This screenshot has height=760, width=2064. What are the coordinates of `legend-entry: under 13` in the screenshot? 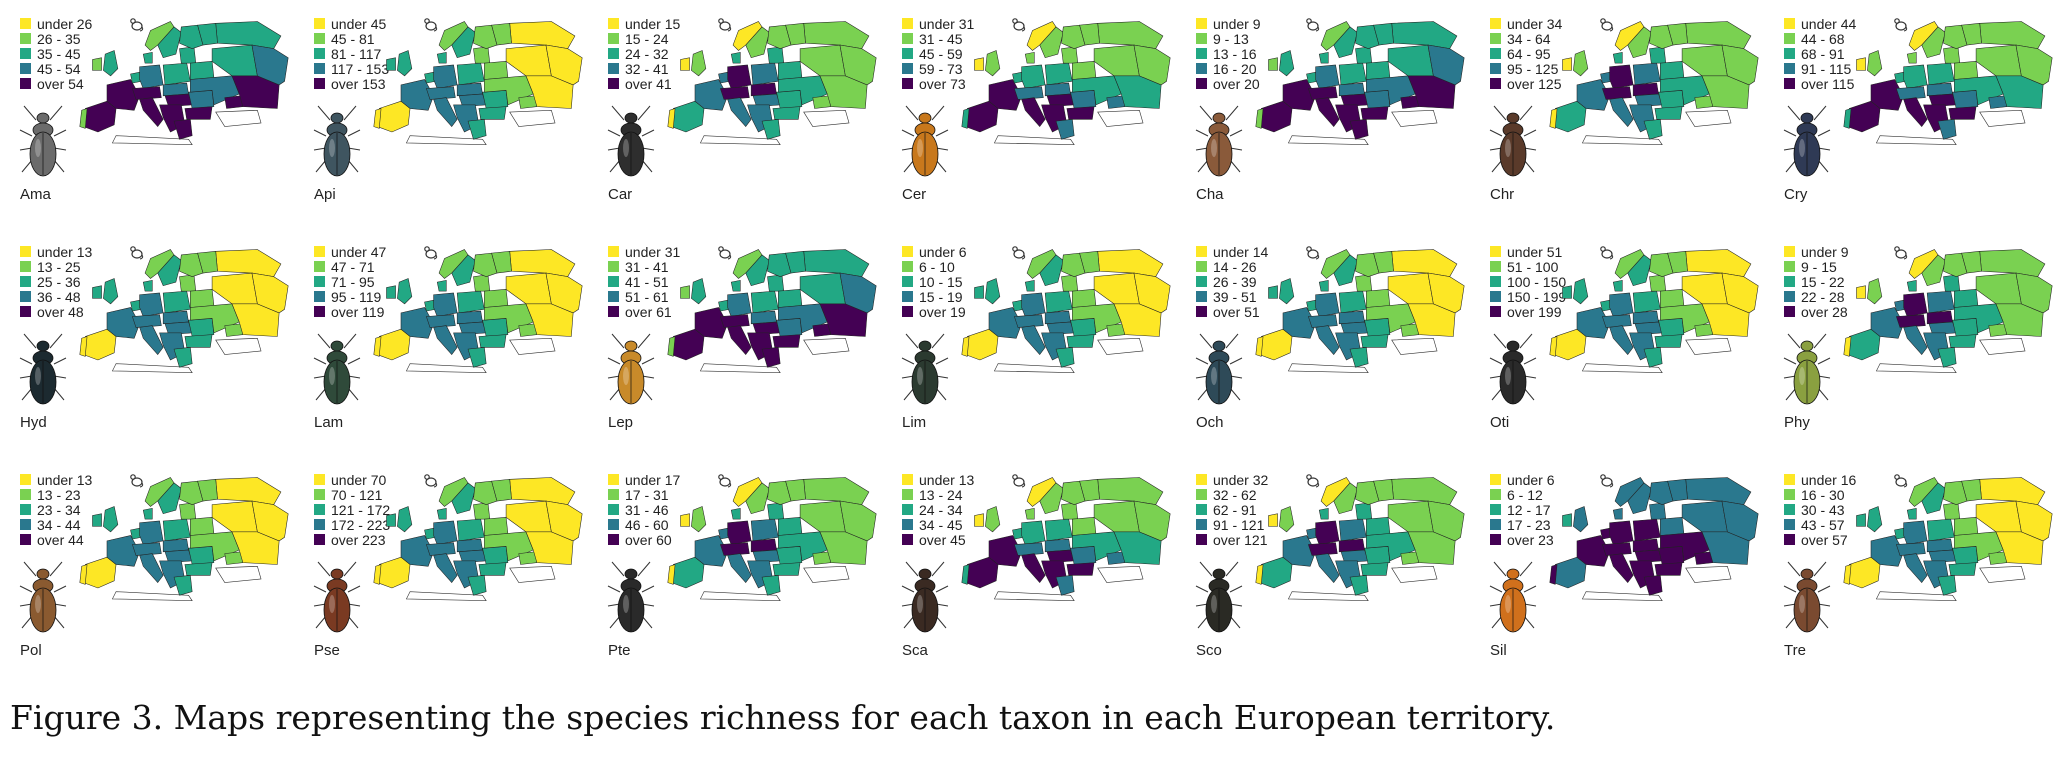 It's located at (56, 251).